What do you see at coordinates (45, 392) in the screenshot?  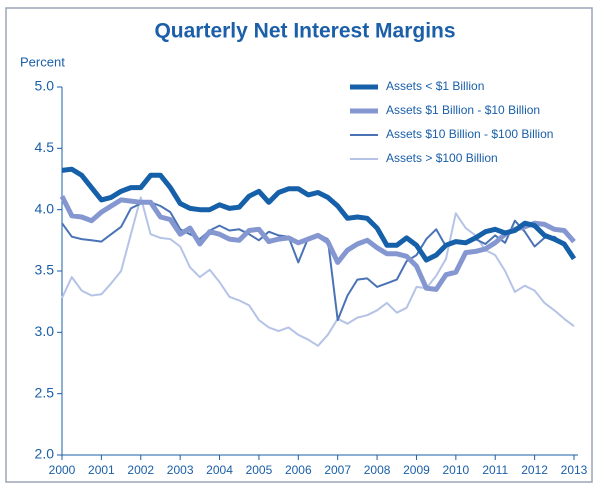 I see `y-tick-label: 2.5` at bounding box center [45, 392].